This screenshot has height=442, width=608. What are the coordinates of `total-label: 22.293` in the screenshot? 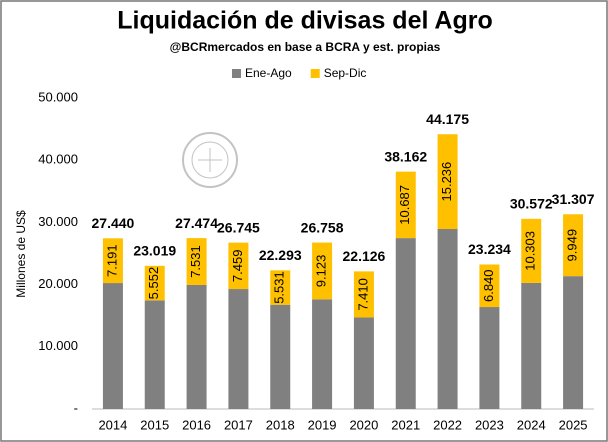 It's located at (280, 255).